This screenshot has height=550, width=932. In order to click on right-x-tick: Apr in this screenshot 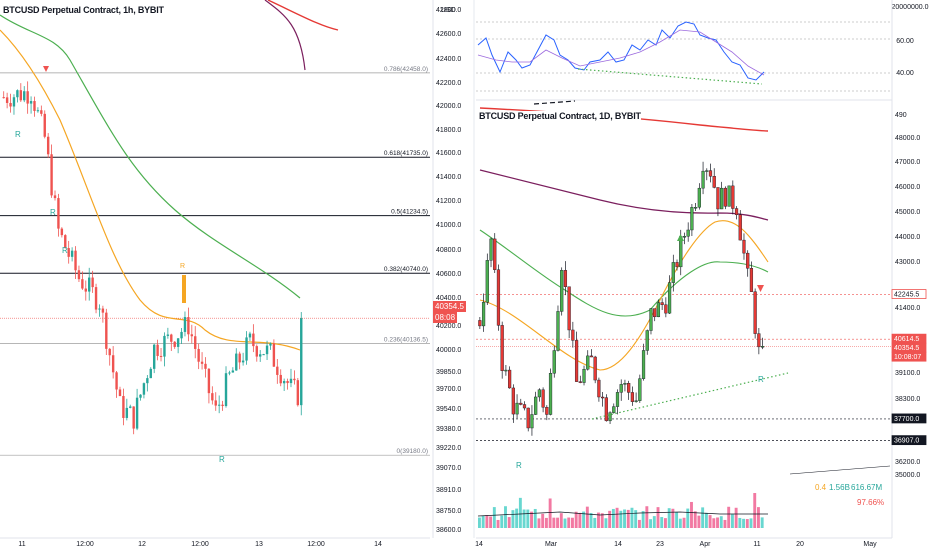, I will do `click(706, 544)`.